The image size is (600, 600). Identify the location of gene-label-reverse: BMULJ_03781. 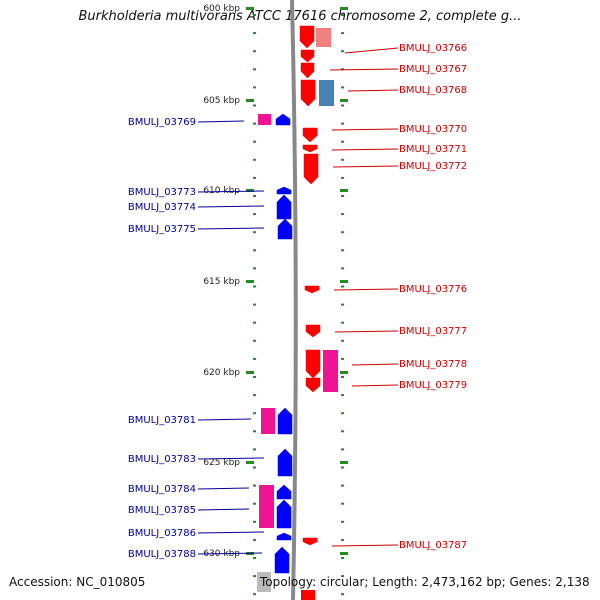
(162, 420).